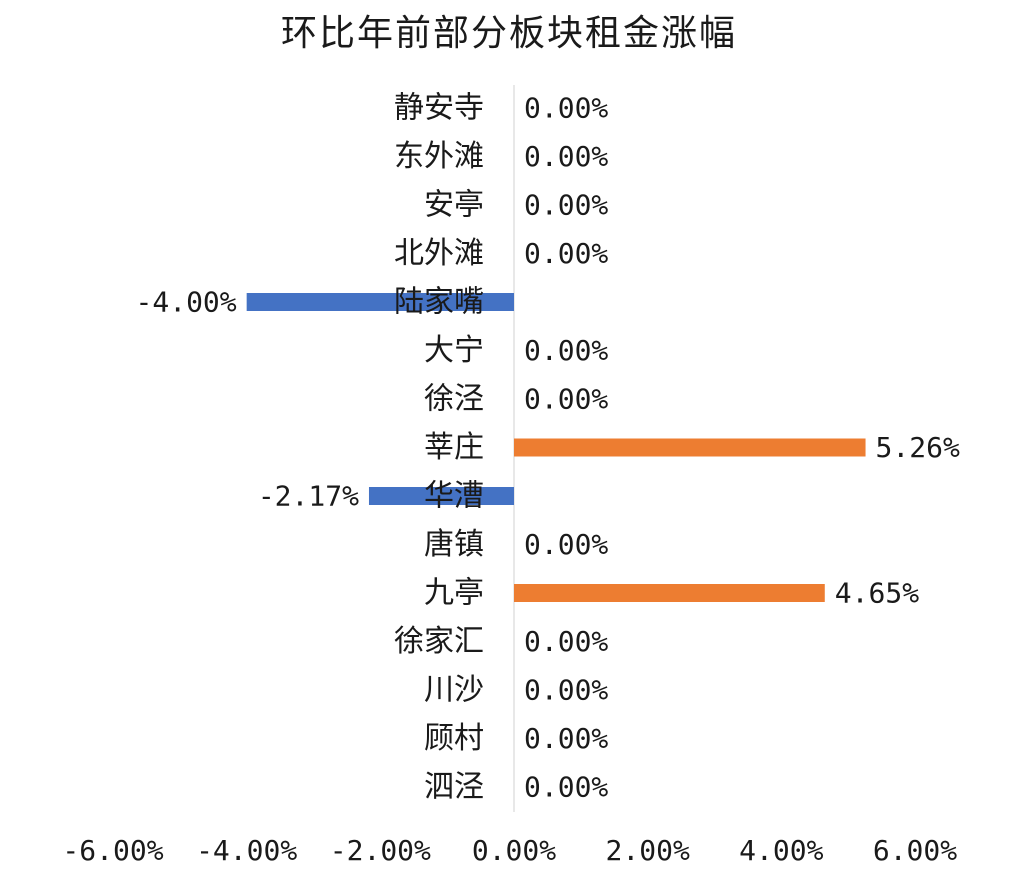 This screenshot has width=1018, height=887. I want to click on category-label: 静安寺, so click(439, 108).